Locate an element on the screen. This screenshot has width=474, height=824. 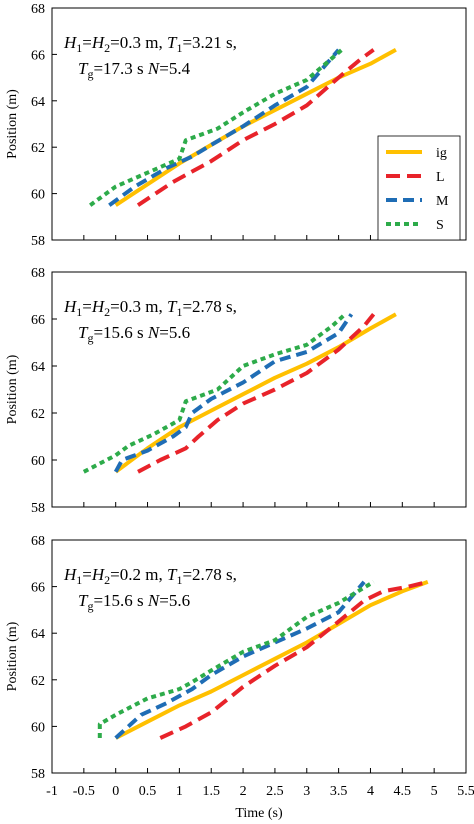
annotation-line-2: Tg=17.3 s N=5.4 is located at coordinates (134, 70).